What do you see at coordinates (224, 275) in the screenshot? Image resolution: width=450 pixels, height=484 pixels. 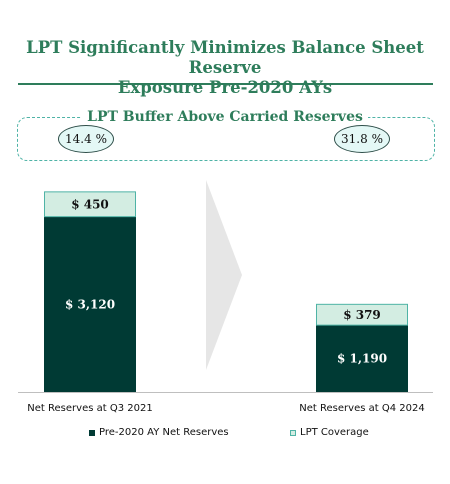 I see `transition-arrow` at bounding box center [224, 275].